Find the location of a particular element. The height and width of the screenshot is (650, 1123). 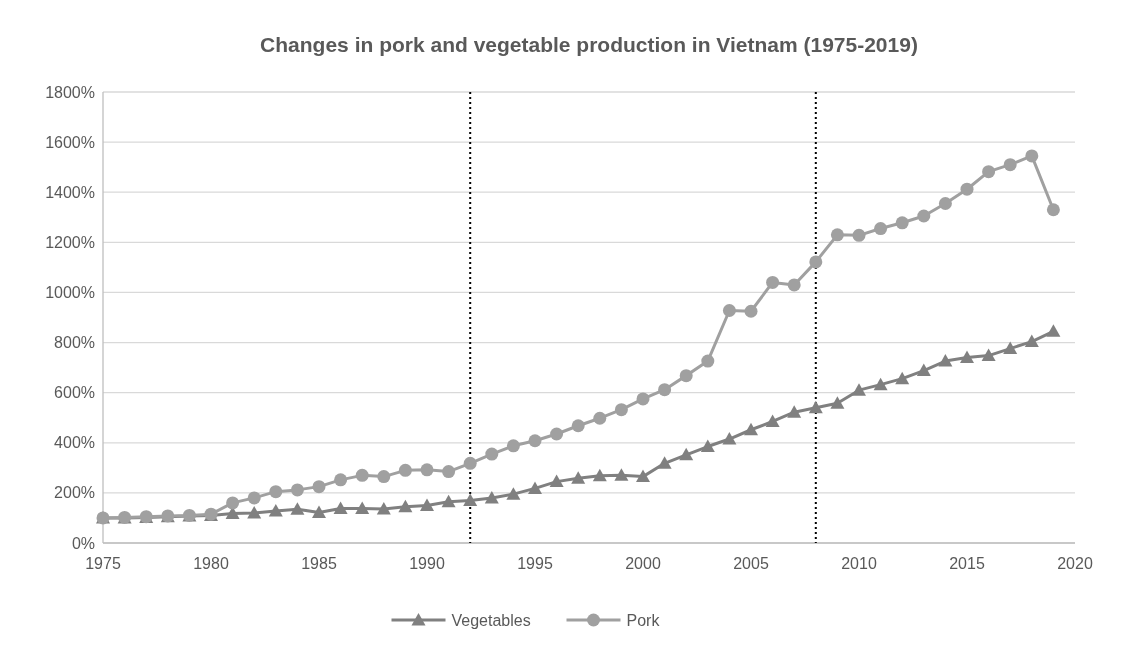

x-tick-label: 2005 is located at coordinates (751, 563).